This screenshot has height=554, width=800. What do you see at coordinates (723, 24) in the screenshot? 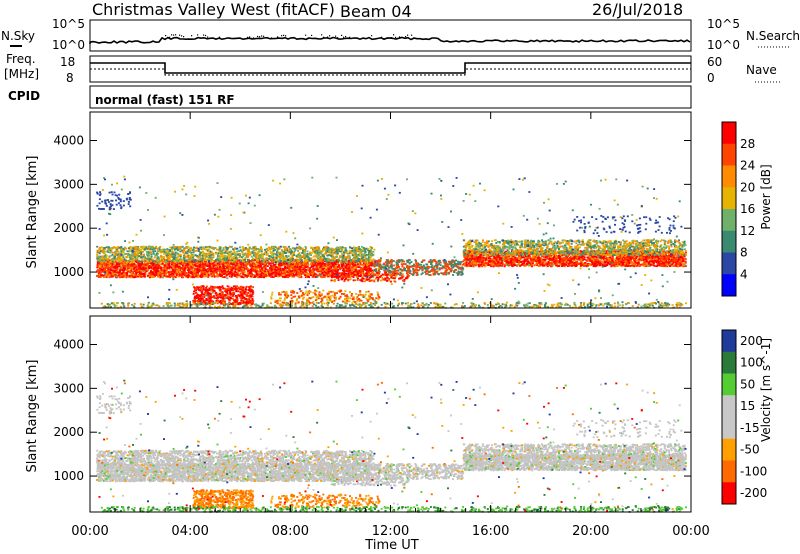
I see `noise-right-tick-high: 10^5` at bounding box center [723, 24].